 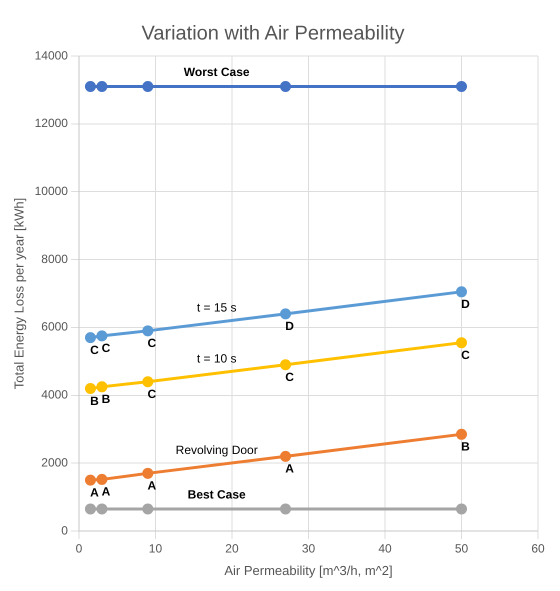 What do you see at coordinates (54, 462) in the screenshot?
I see `y-tick-label: 2000` at bounding box center [54, 462].